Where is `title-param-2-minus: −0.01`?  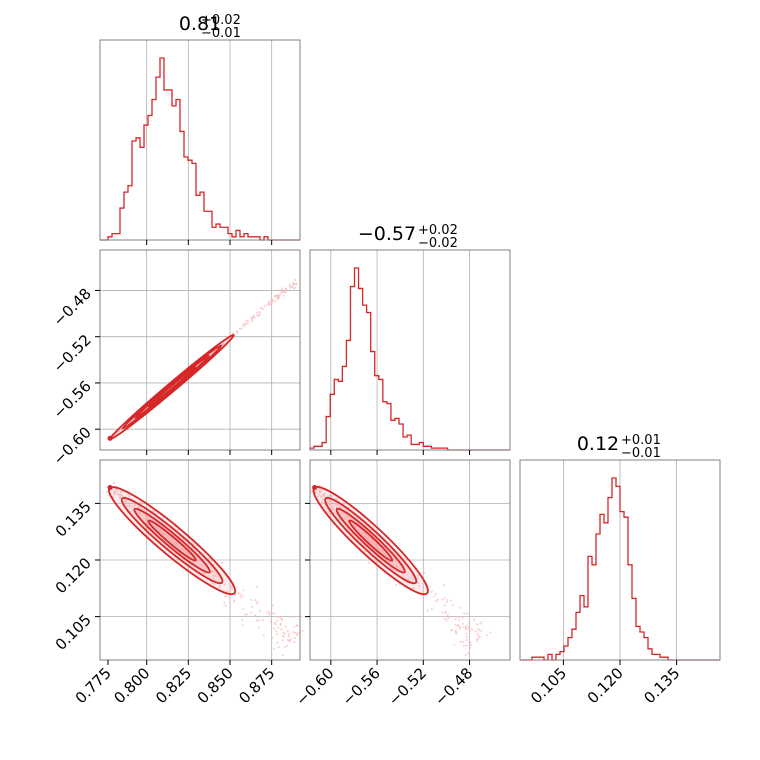 title-param-2-minus: −0.01 is located at coordinates (641, 453).